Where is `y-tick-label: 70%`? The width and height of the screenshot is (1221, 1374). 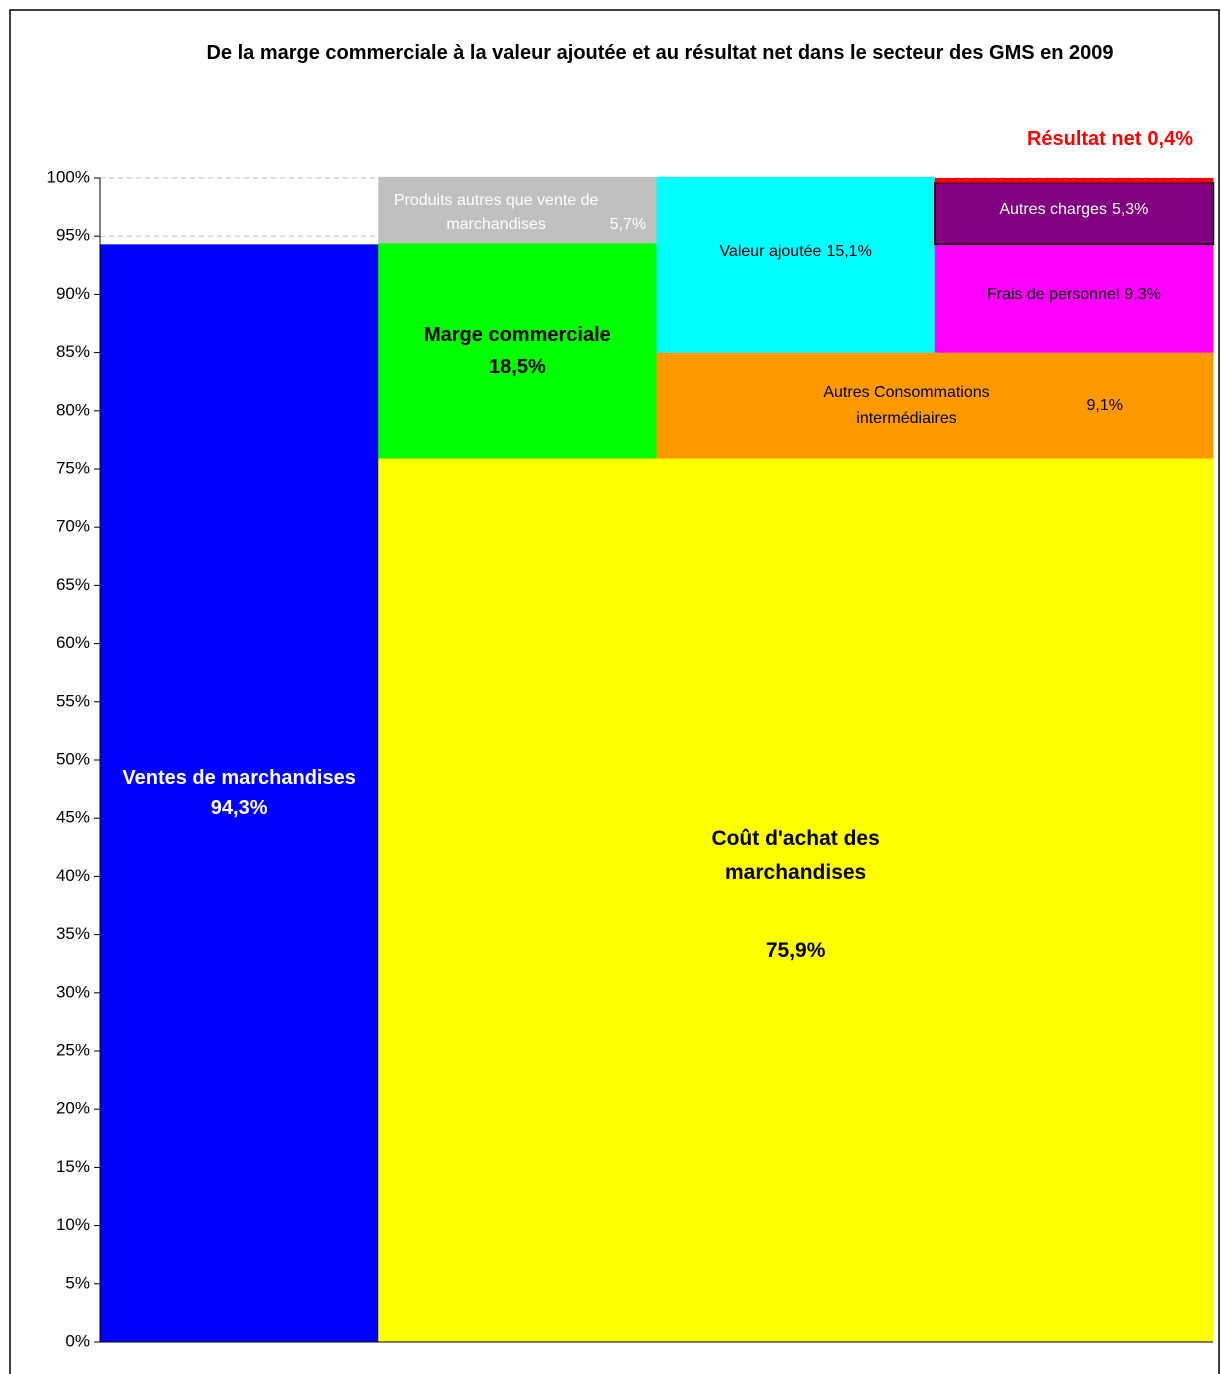 y-tick-label: 70% is located at coordinates (73, 526).